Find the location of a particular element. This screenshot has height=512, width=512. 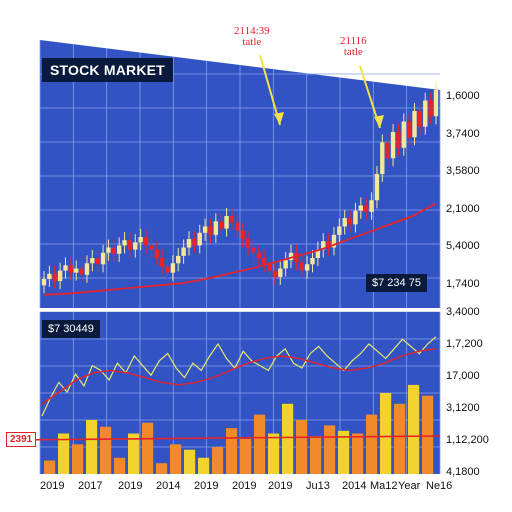

y-tick-label: 1,7,200 is located at coordinates (464, 344).